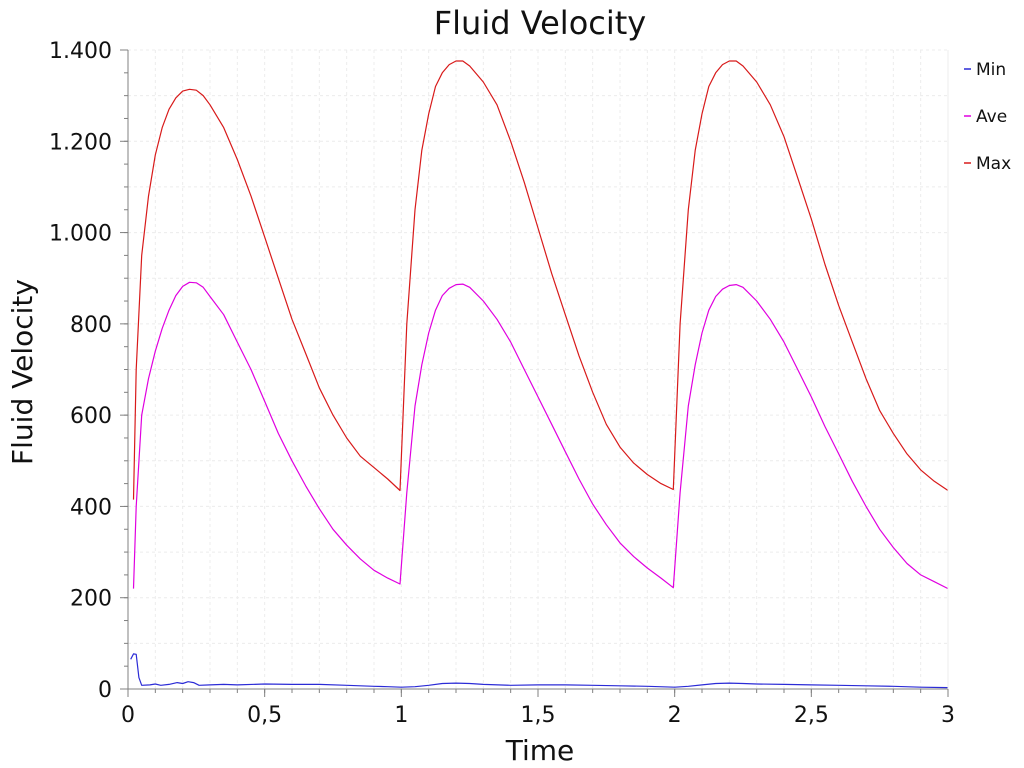  I want to click on x-tick-label: 0,5, so click(264, 715).